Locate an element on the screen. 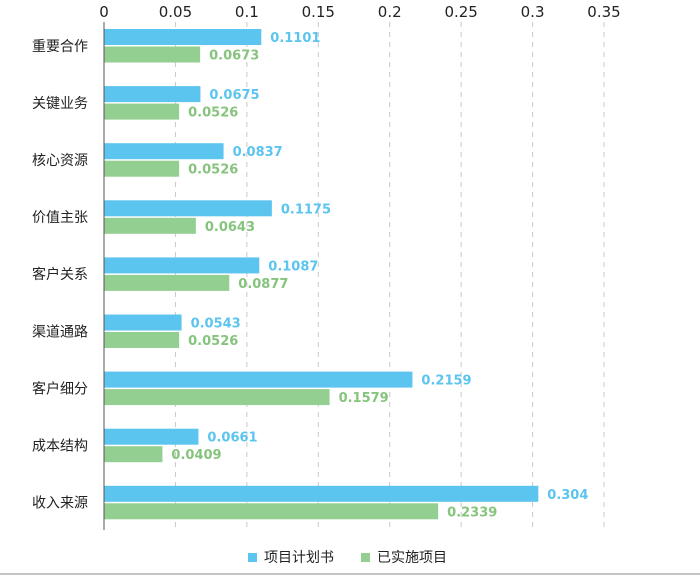  data-label: 0.0661 is located at coordinates (232, 438).